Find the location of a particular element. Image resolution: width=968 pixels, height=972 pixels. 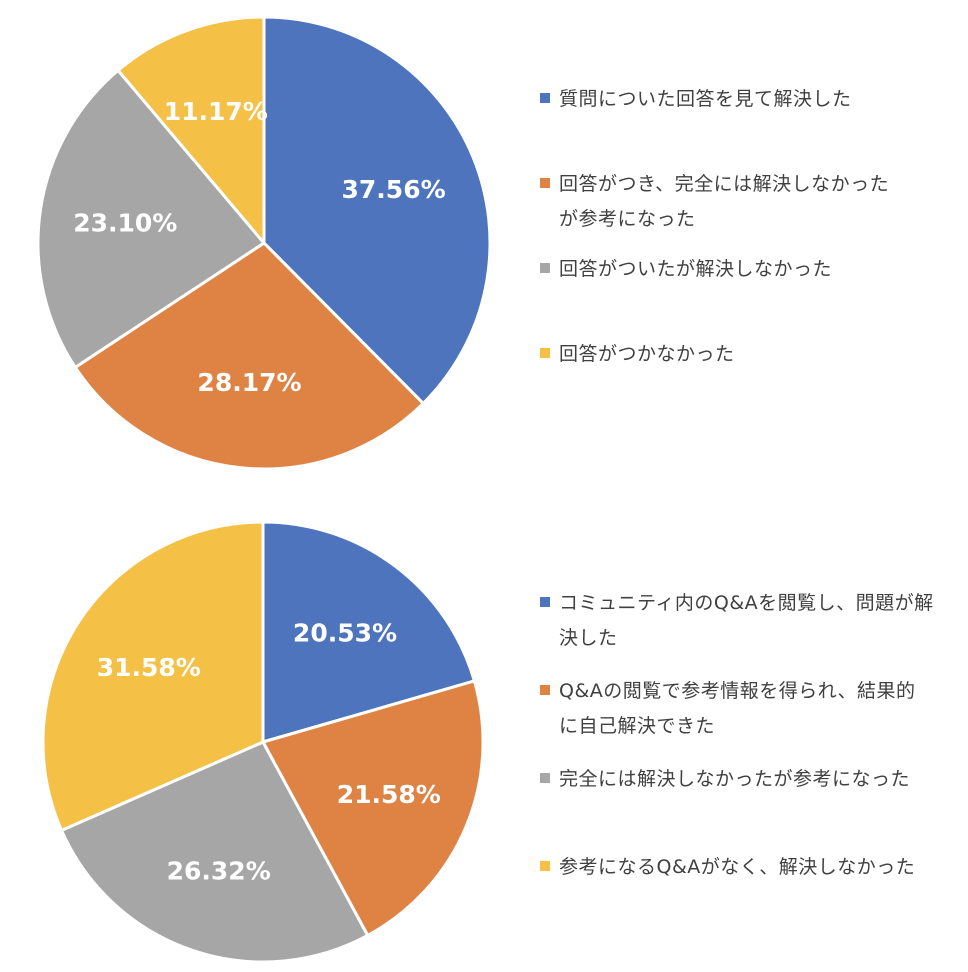

legend-item: 完全には解決しなかったが参考になった is located at coordinates (740, 779).